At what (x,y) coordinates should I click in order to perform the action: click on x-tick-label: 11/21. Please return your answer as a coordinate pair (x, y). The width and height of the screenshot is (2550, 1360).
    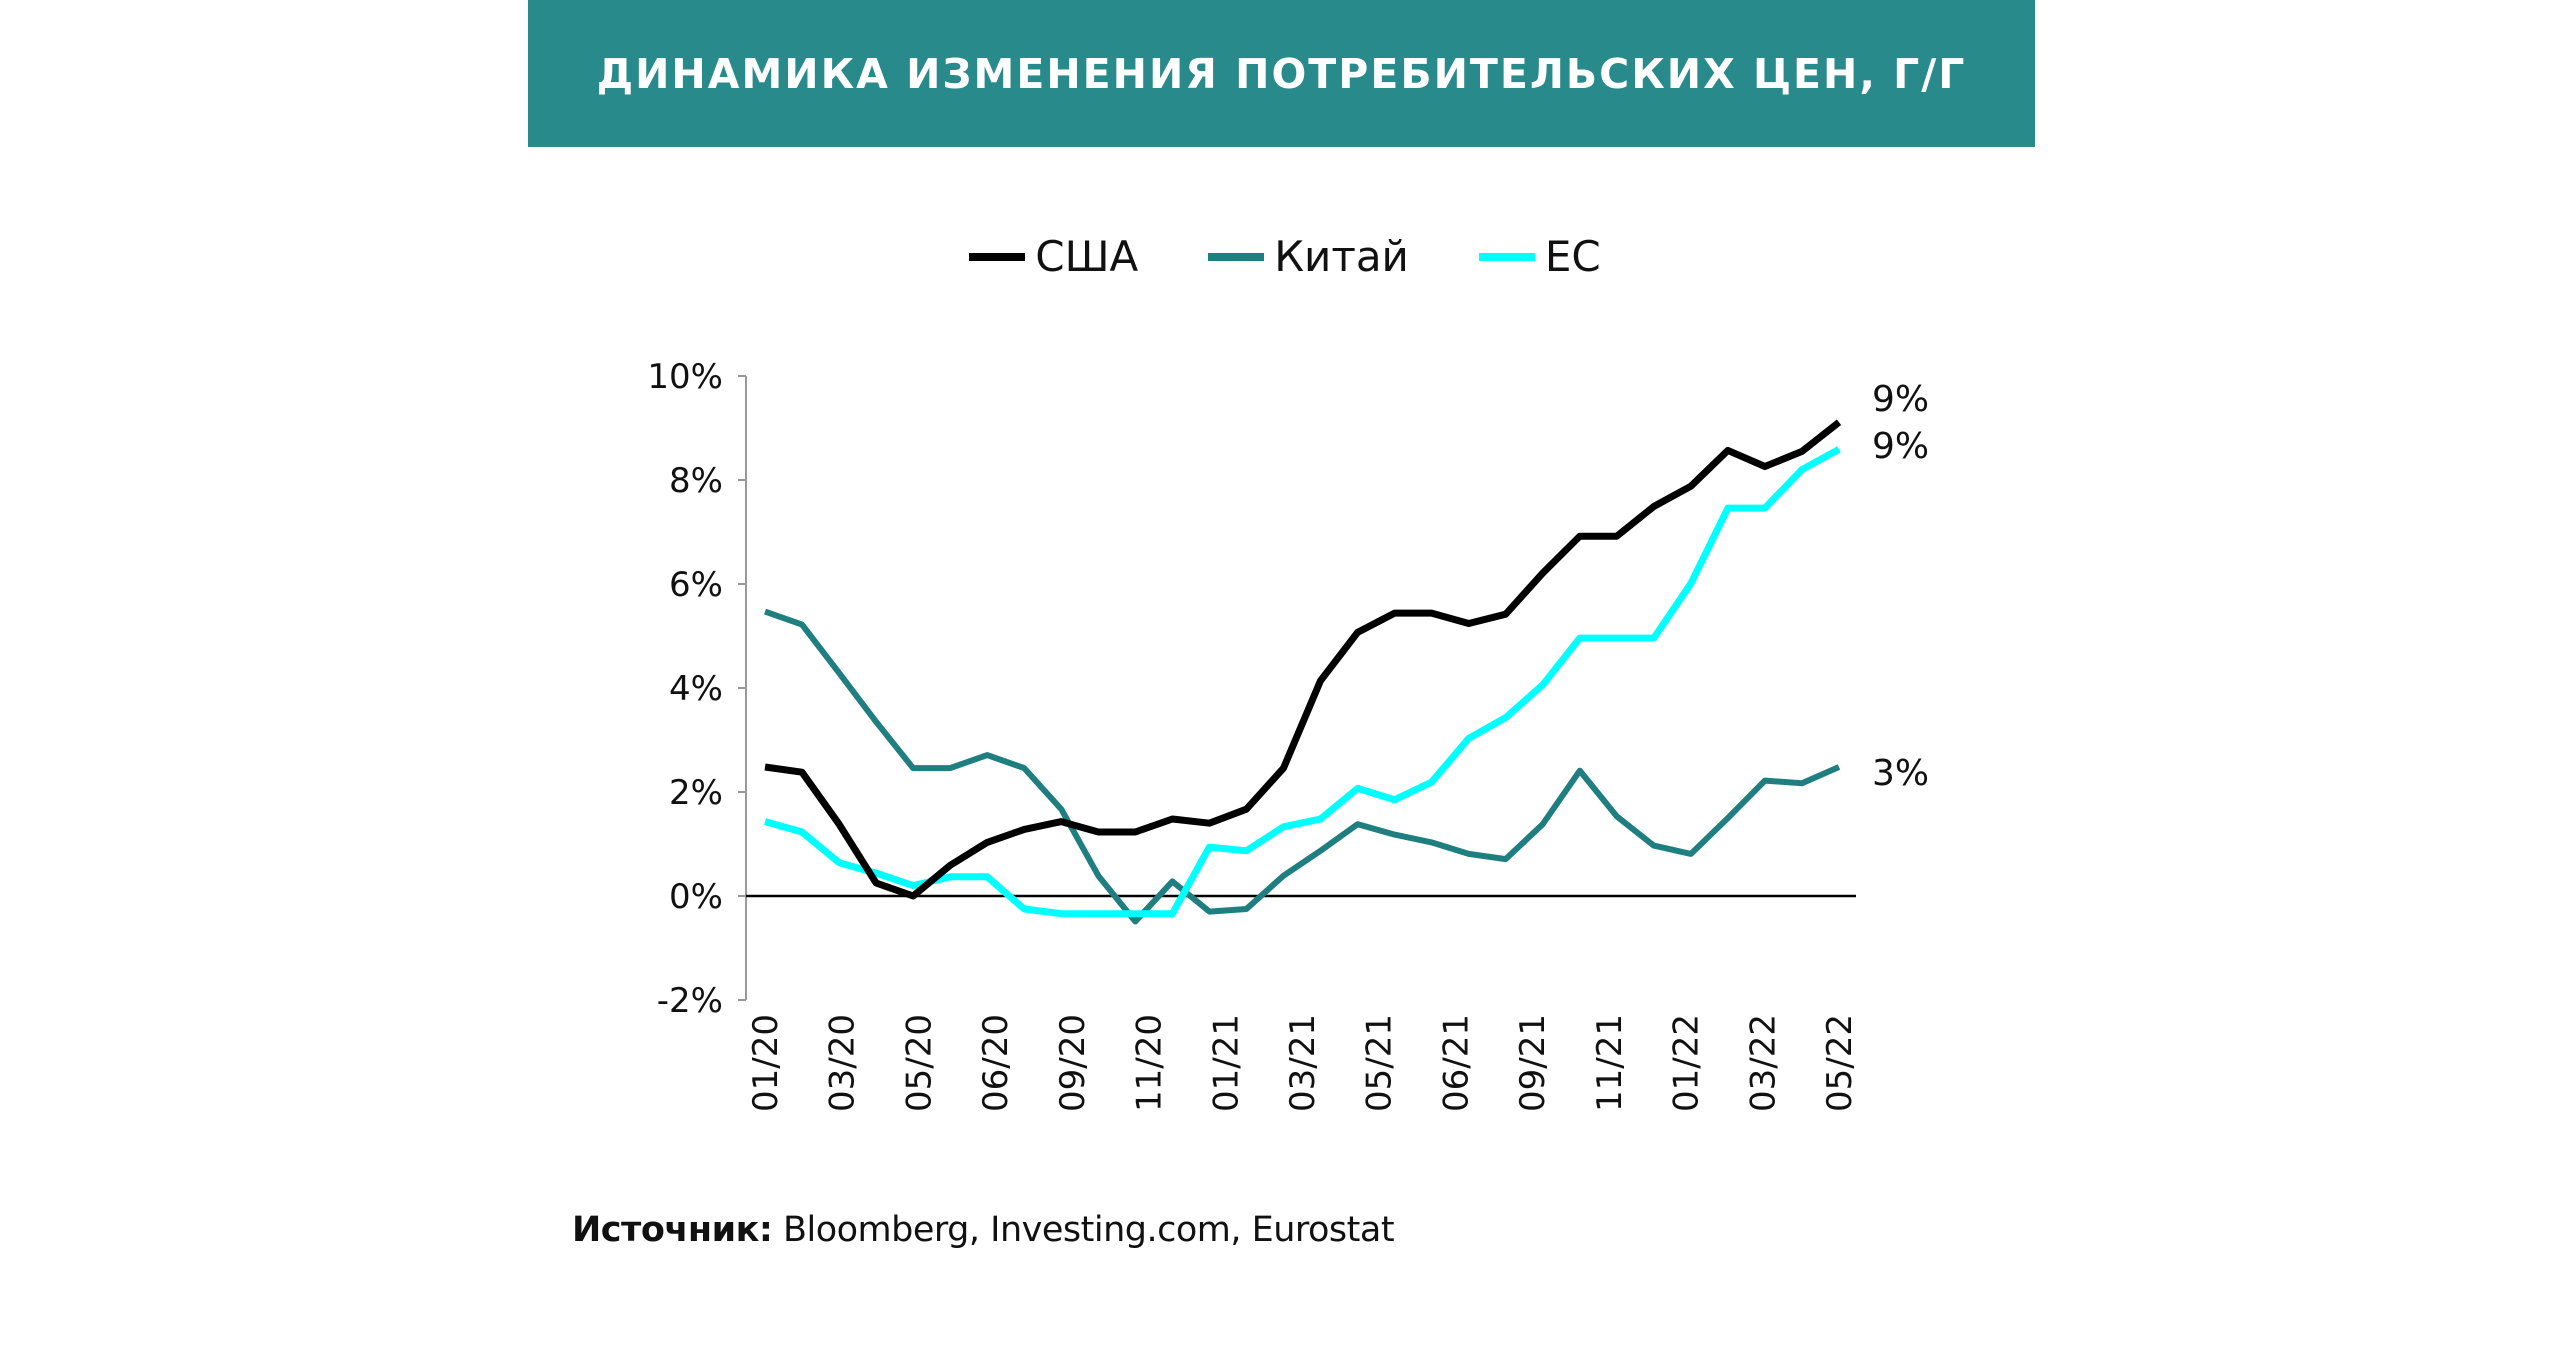
    Looking at the image, I should click on (1610, 1063).